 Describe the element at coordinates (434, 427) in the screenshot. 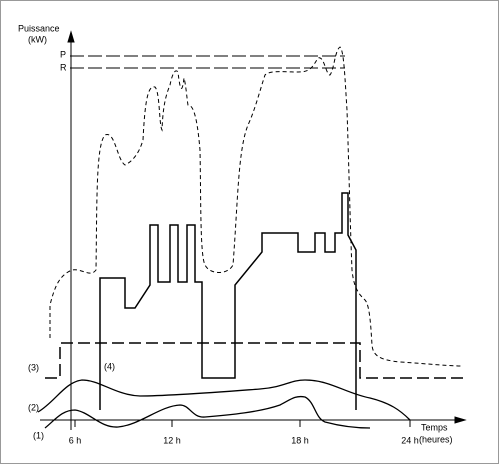

I see `x-title: Temps` at that location.